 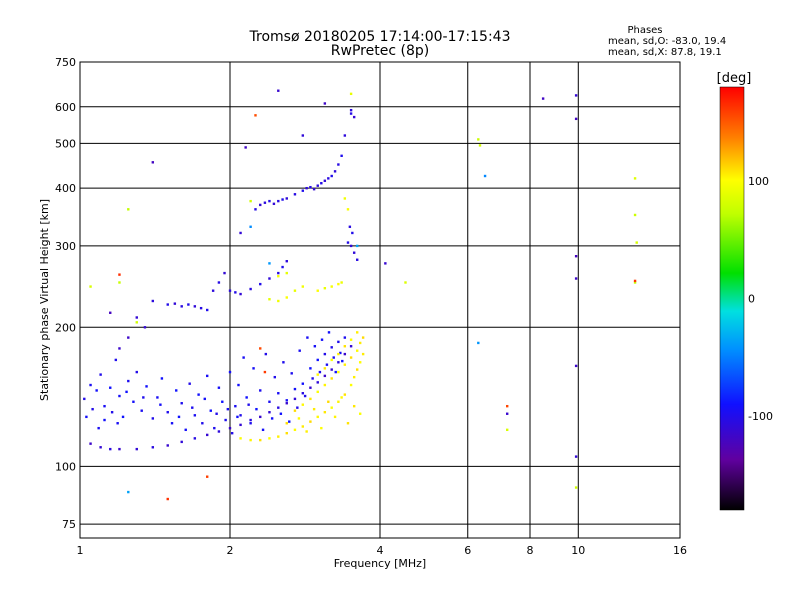 I want to click on colorbar-tick-label: 100, so click(x=758, y=181).